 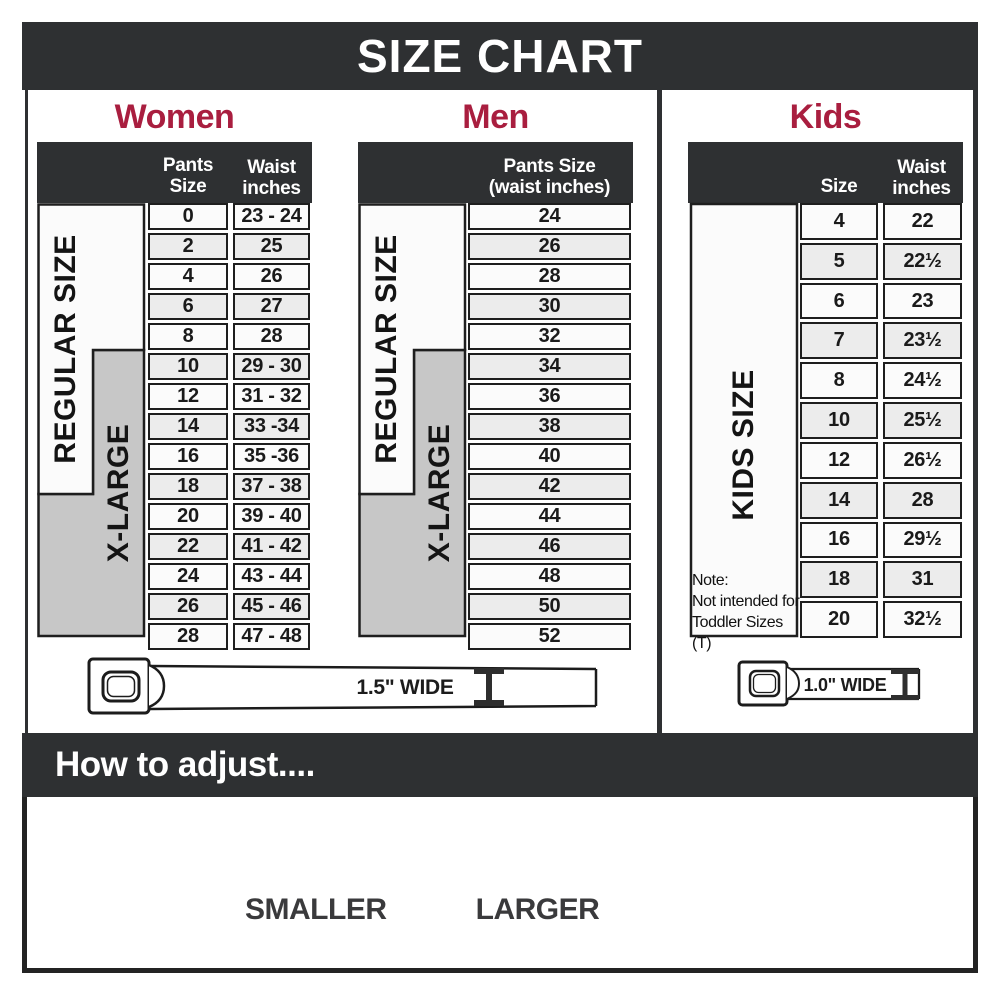 I want to click on pants-size-cell: 20, so click(x=188, y=516).